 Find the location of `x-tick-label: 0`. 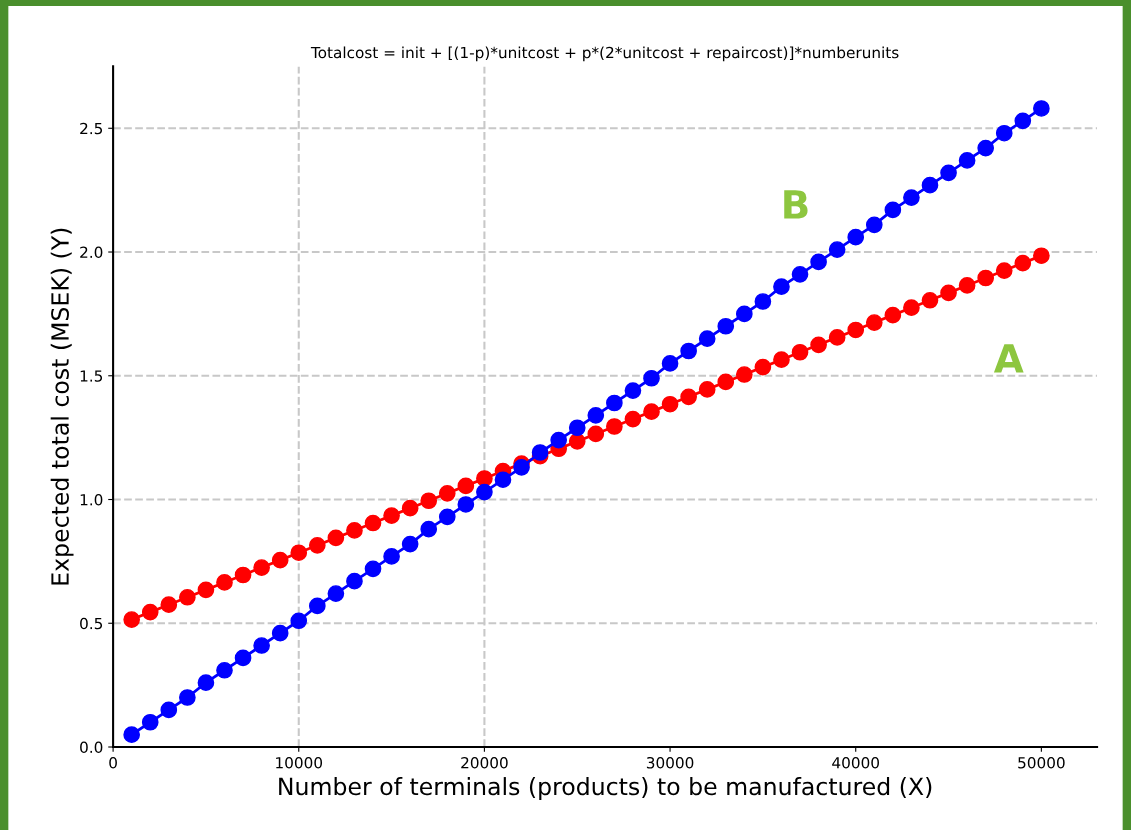

x-tick-label: 0 is located at coordinates (113, 762).